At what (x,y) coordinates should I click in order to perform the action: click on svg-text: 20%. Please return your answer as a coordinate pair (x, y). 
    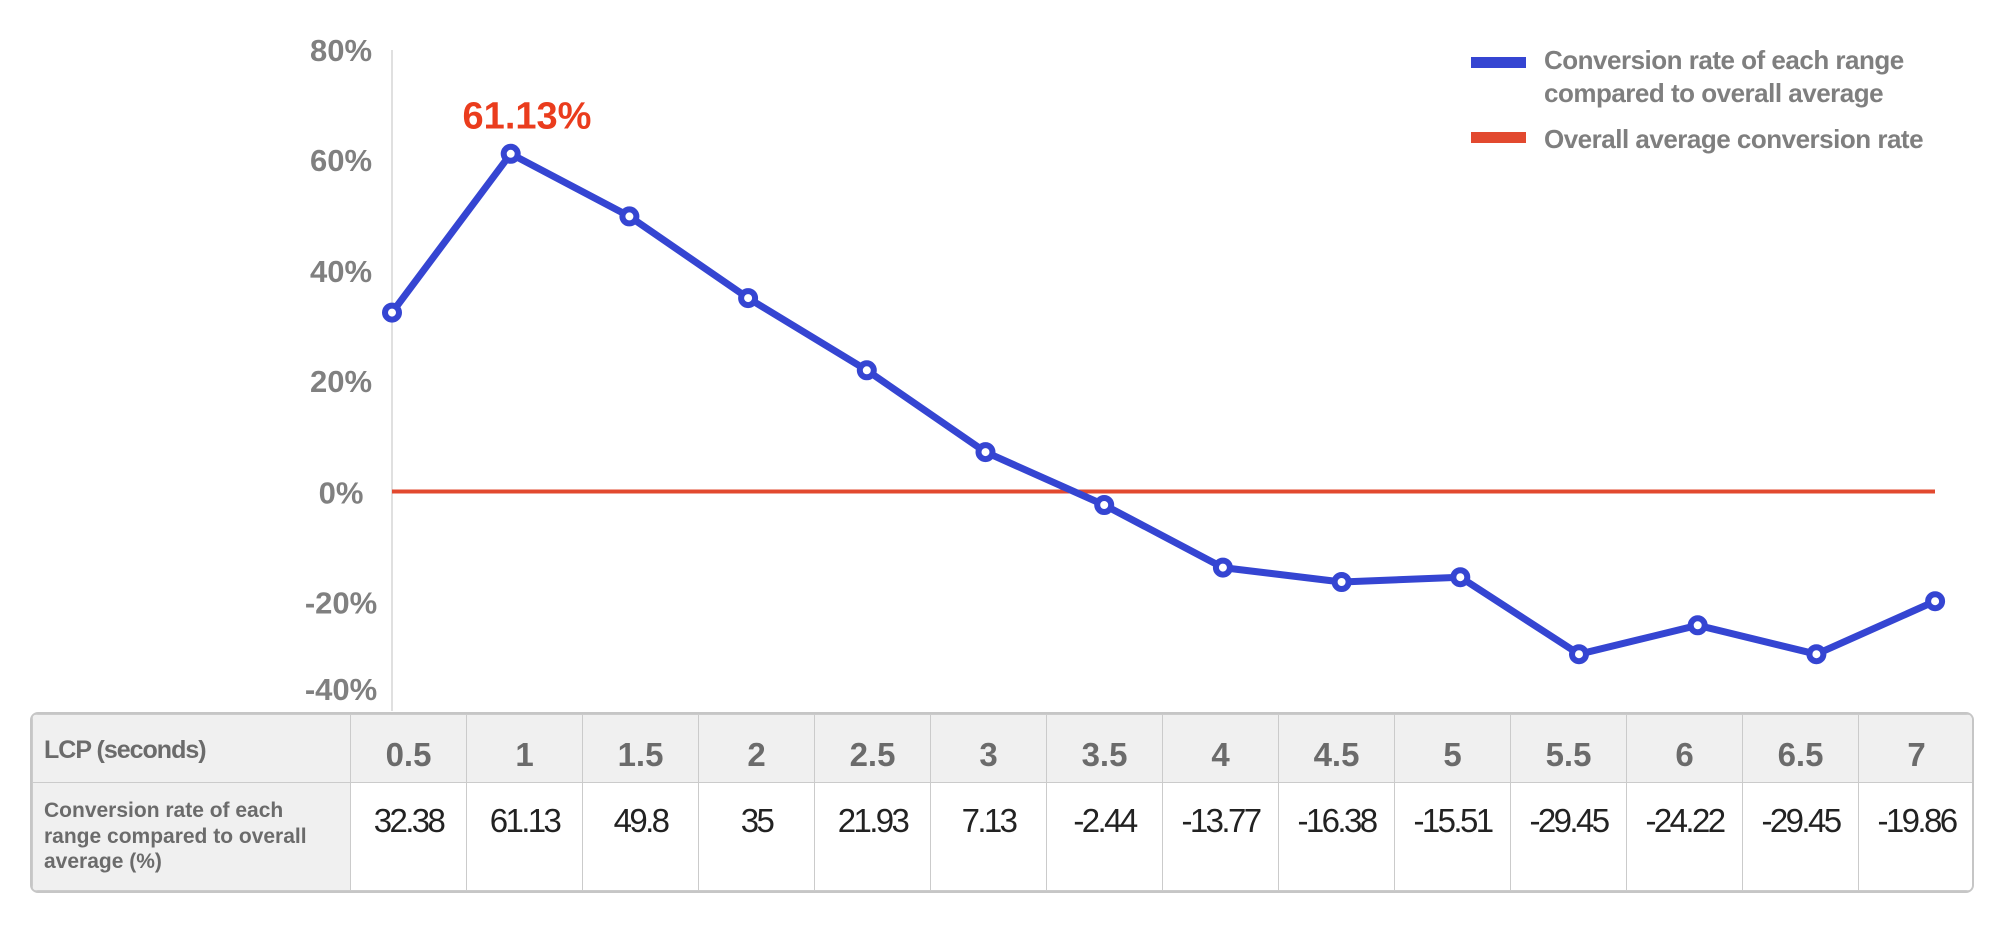
    Looking at the image, I should click on (341, 381).